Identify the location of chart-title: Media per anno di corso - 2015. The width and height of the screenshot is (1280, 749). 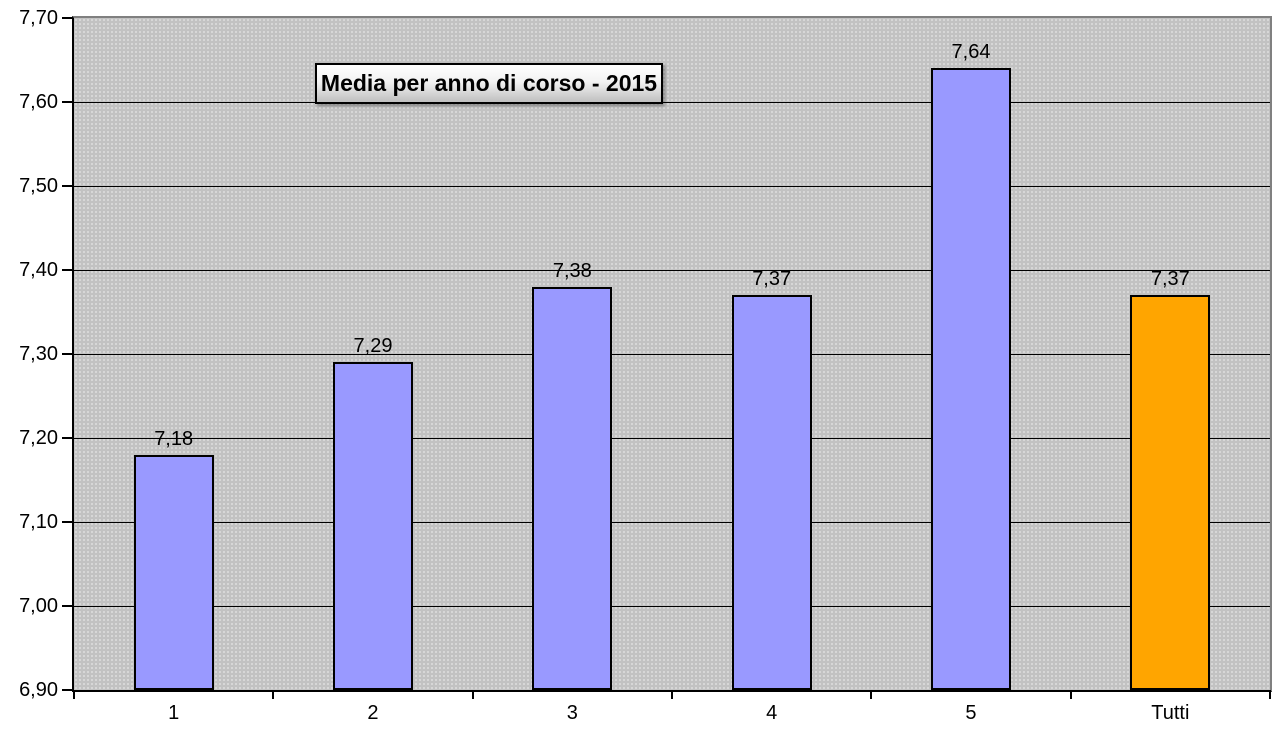
(489, 83).